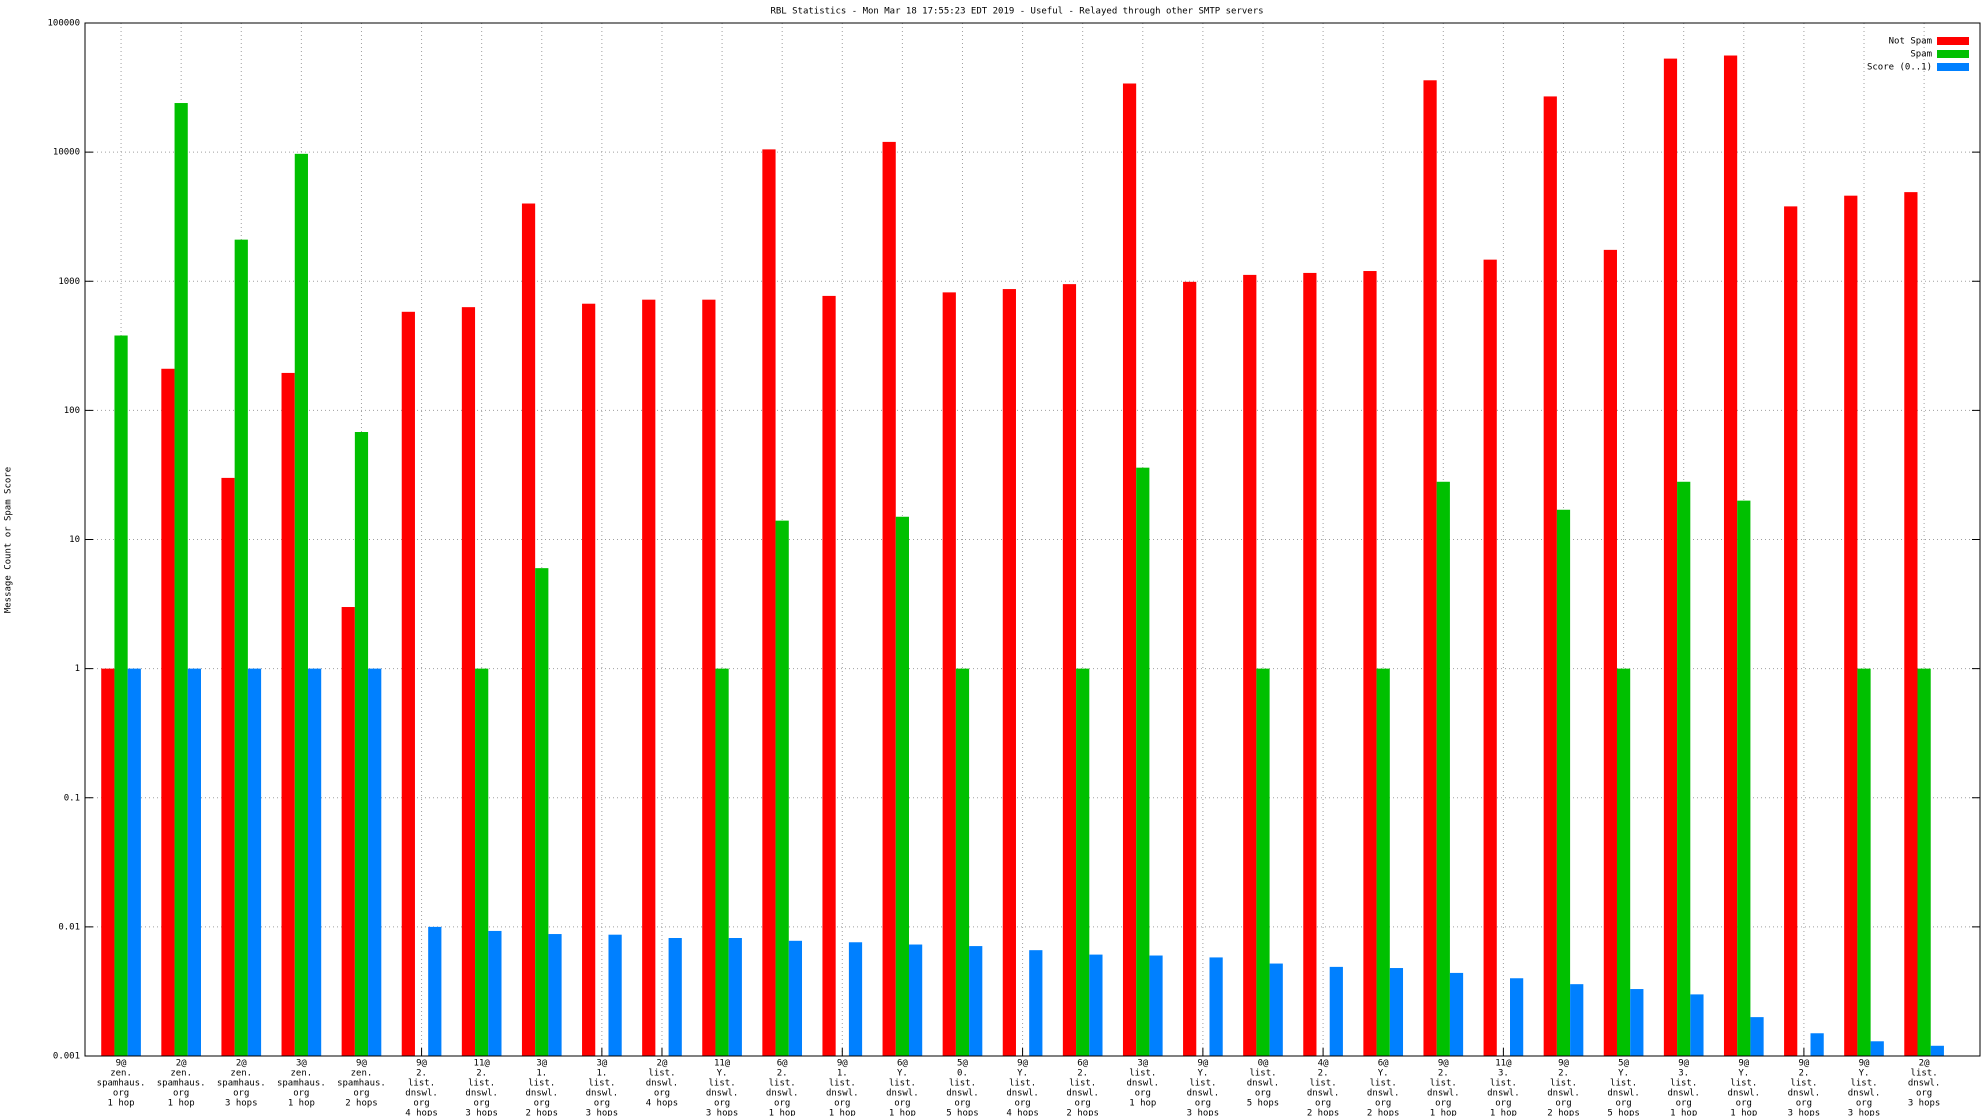  What do you see at coordinates (72, 411) in the screenshot?
I see `y-tick-label: 100` at bounding box center [72, 411].